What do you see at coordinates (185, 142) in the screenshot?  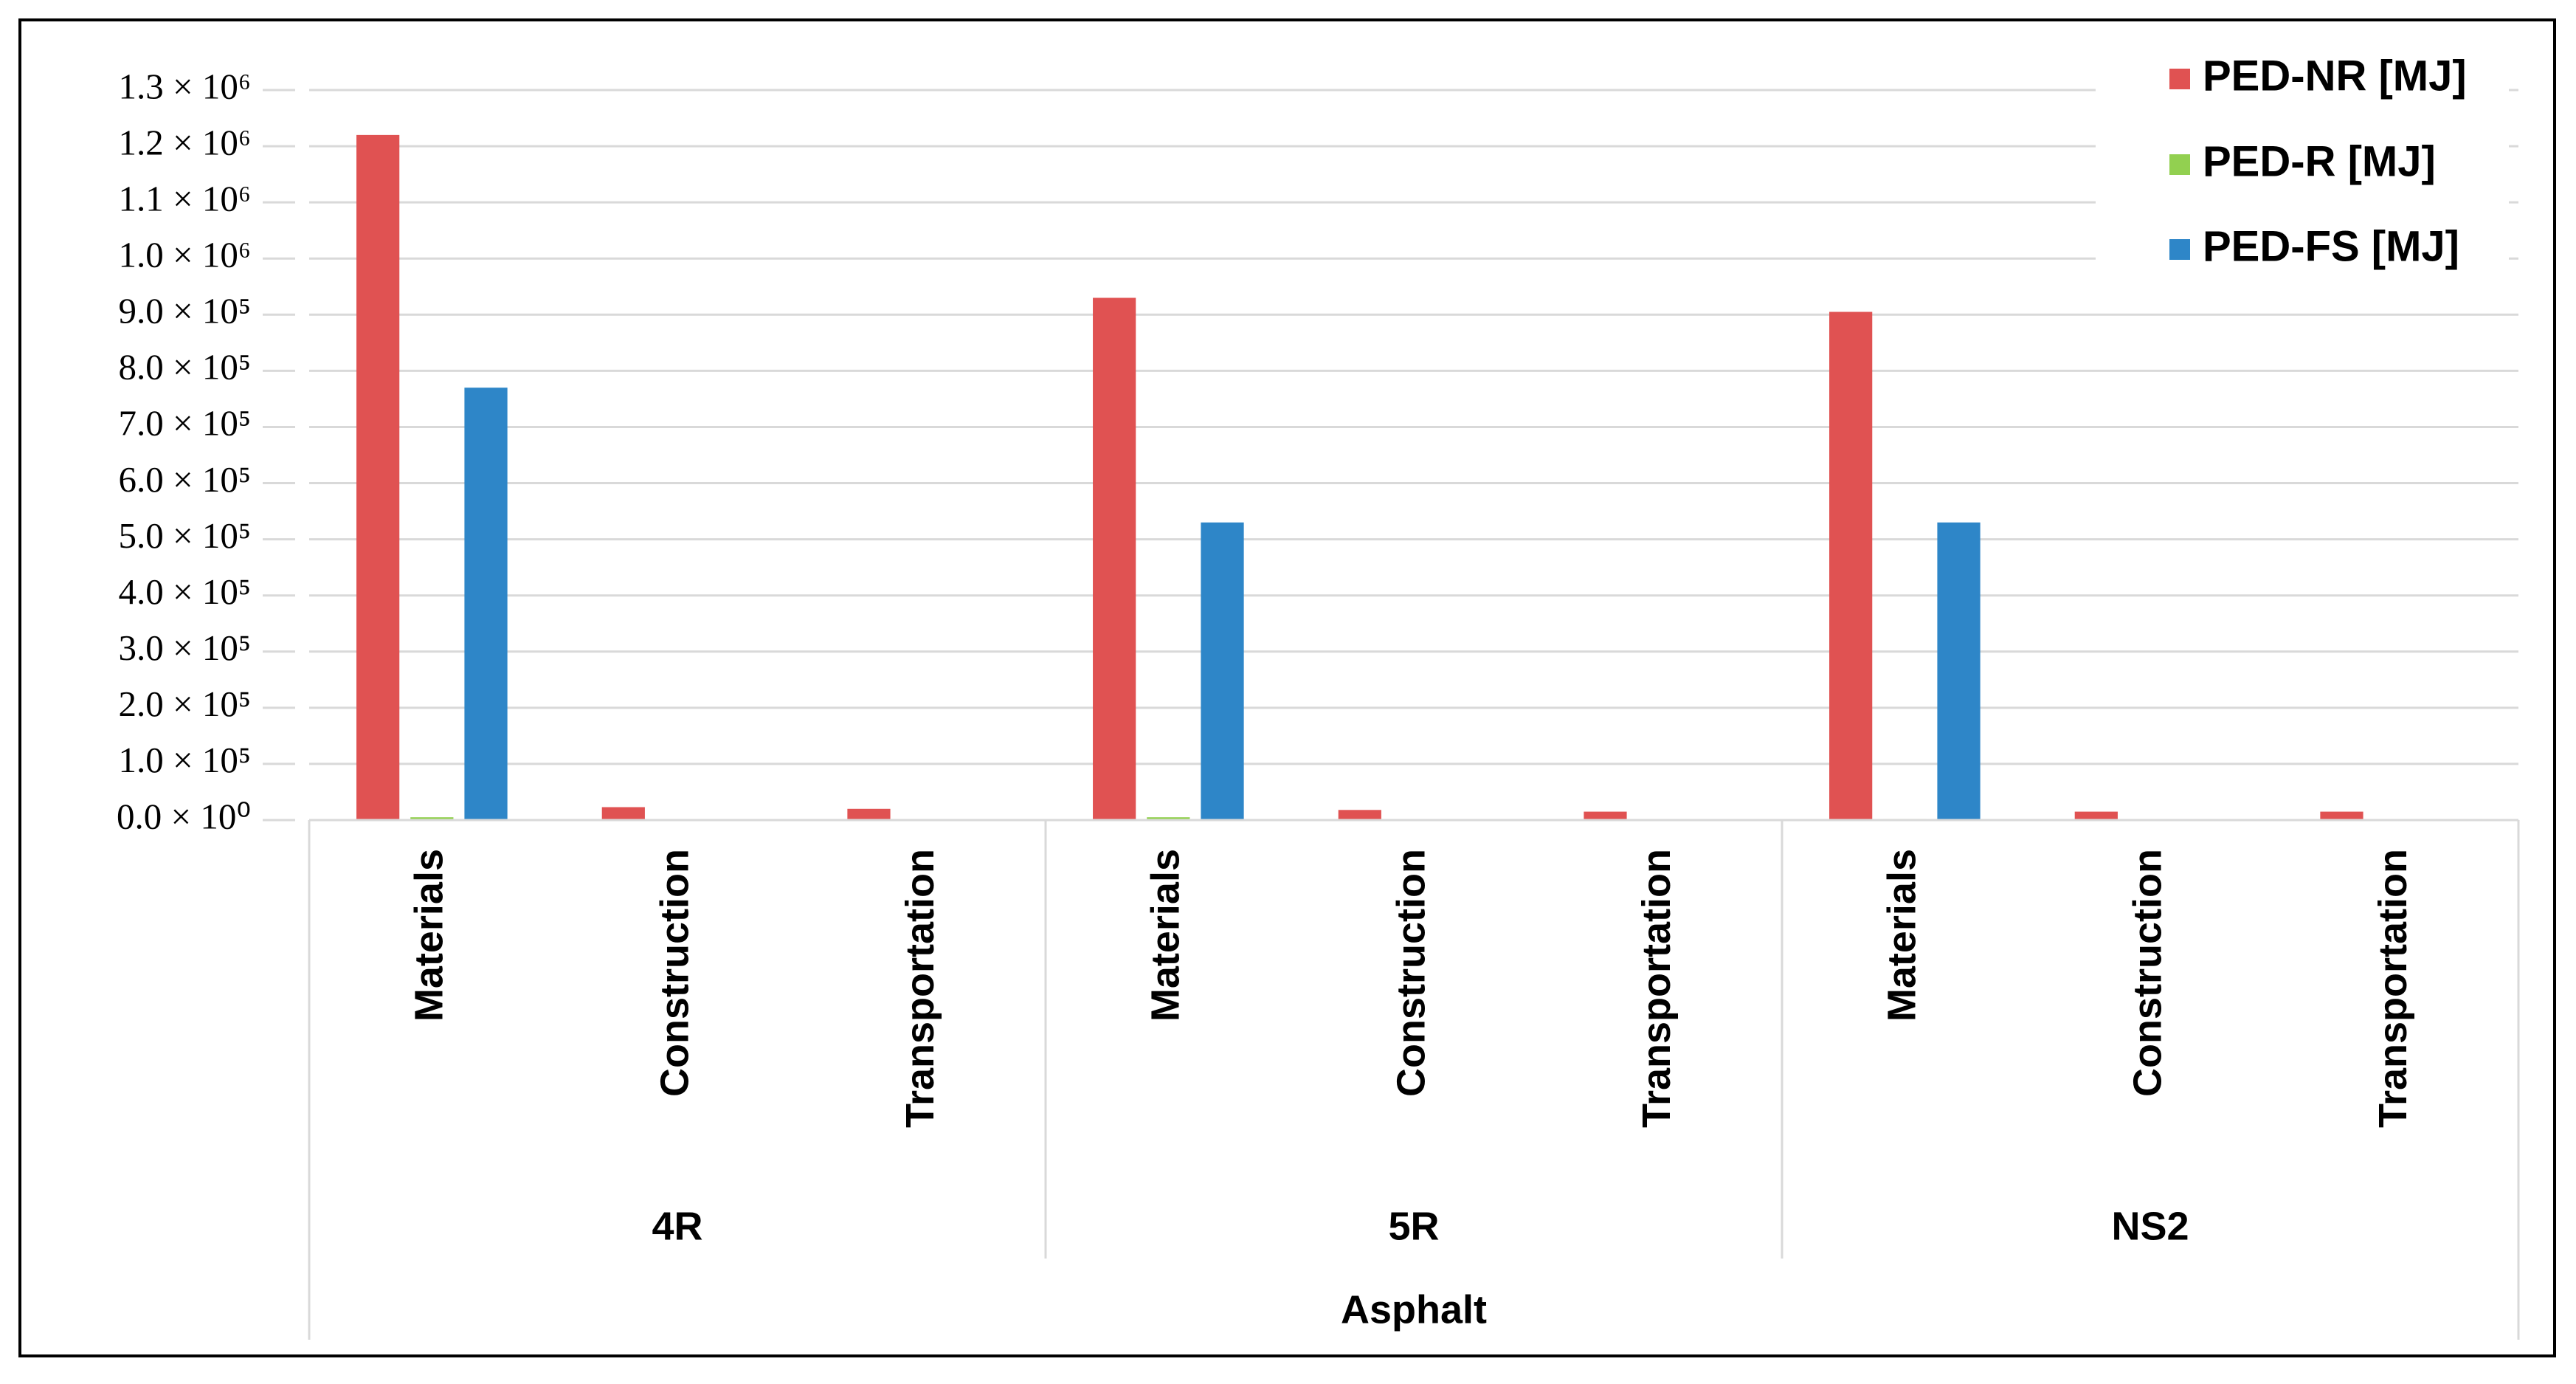 I see `y-tick-label: 1.2 × 10⁶` at bounding box center [185, 142].